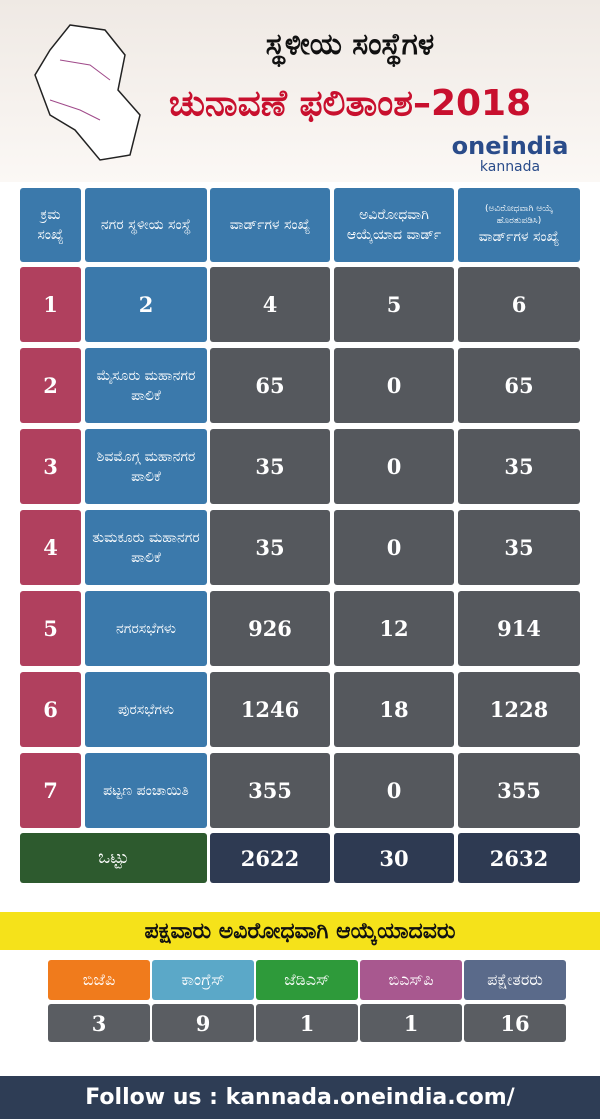 This screenshot has height=1119, width=600. Describe the element at coordinates (519, 709) in the screenshot. I see `cell: 1228` at that location.